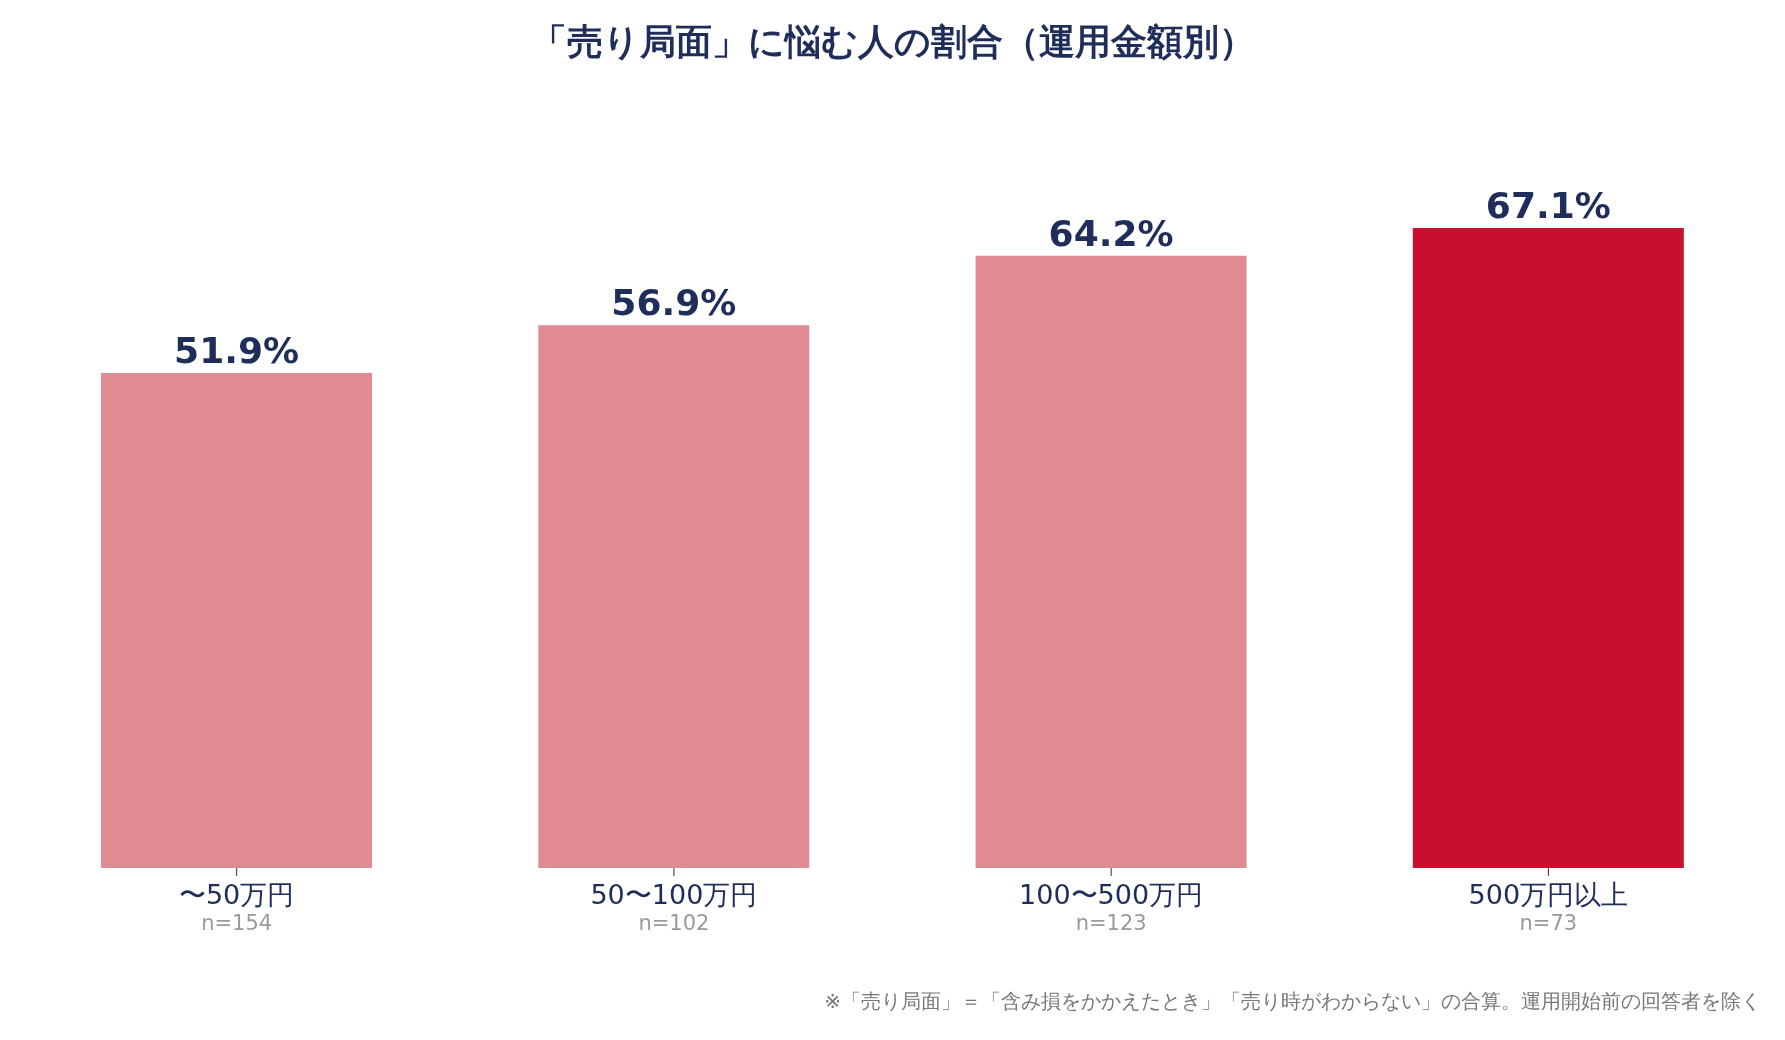 The width and height of the screenshot is (1785, 1040). I want to click on x-tick-label: 100〜500万円 n=123, so click(1111, 907).